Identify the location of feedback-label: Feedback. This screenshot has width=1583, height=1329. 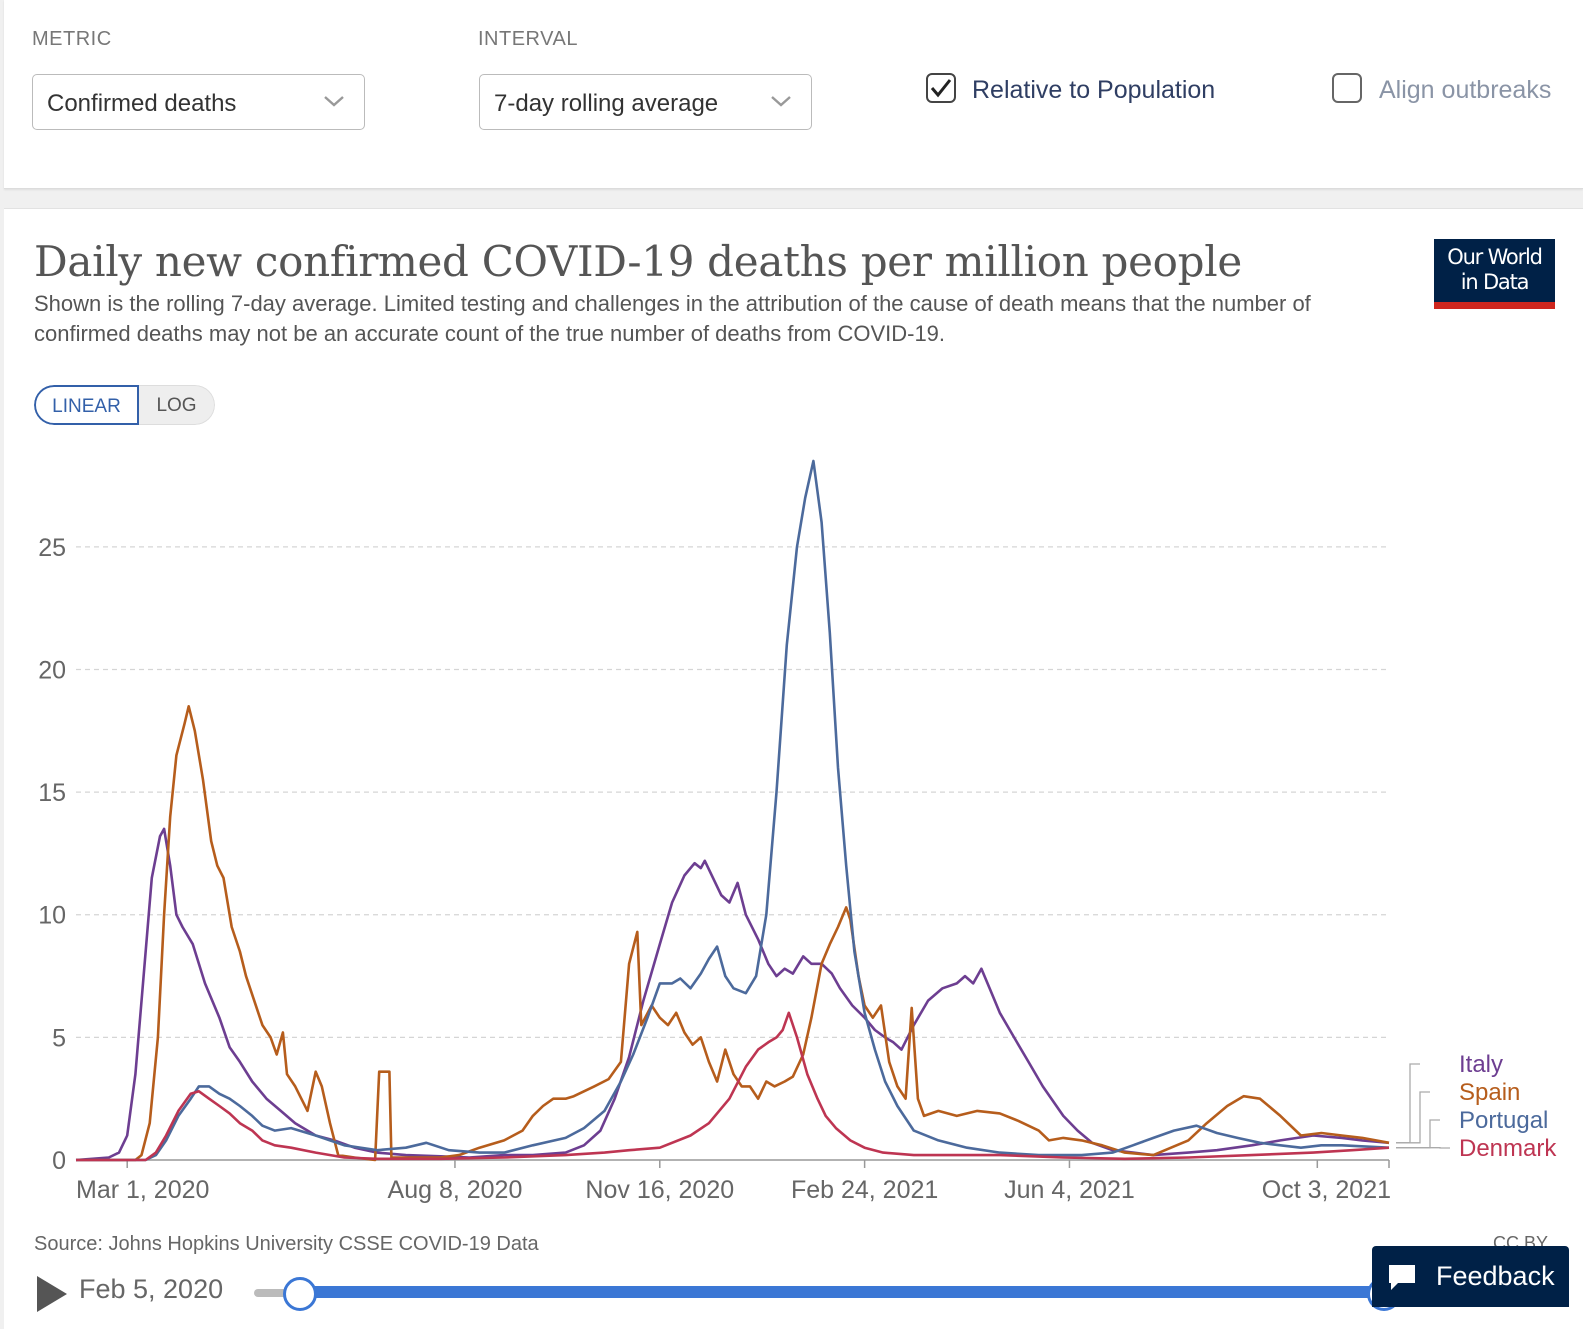
(1495, 1276).